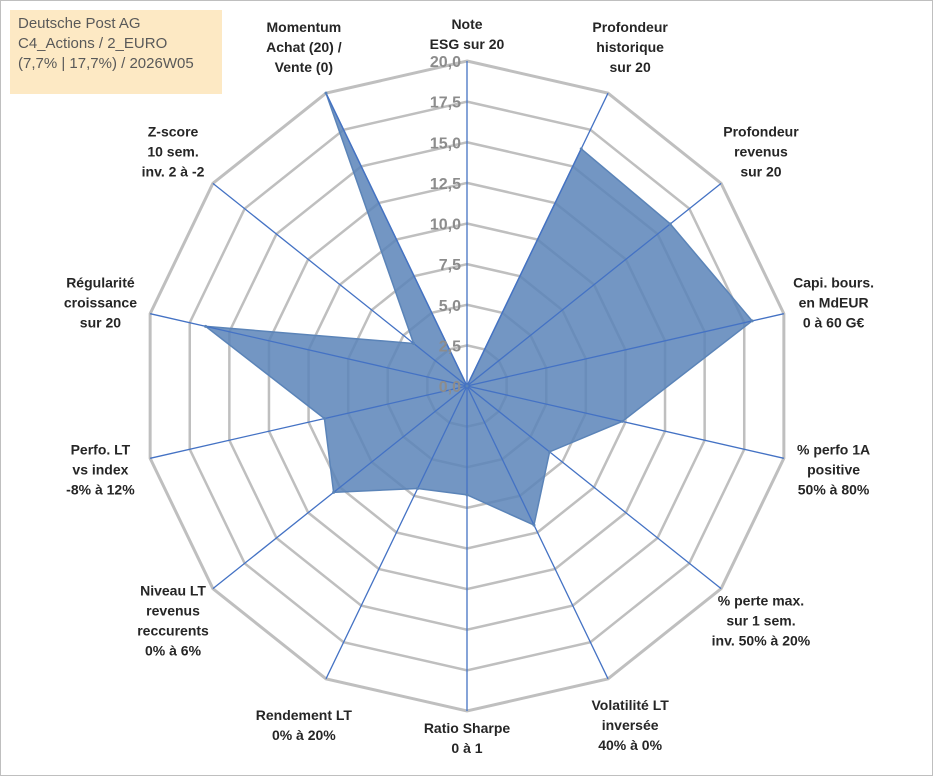 Image resolution: width=933 pixels, height=776 pixels. What do you see at coordinates (761, 152) in the screenshot?
I see `axis-label: Profondeur revenus sur 20` at bounding box center [761, 152].